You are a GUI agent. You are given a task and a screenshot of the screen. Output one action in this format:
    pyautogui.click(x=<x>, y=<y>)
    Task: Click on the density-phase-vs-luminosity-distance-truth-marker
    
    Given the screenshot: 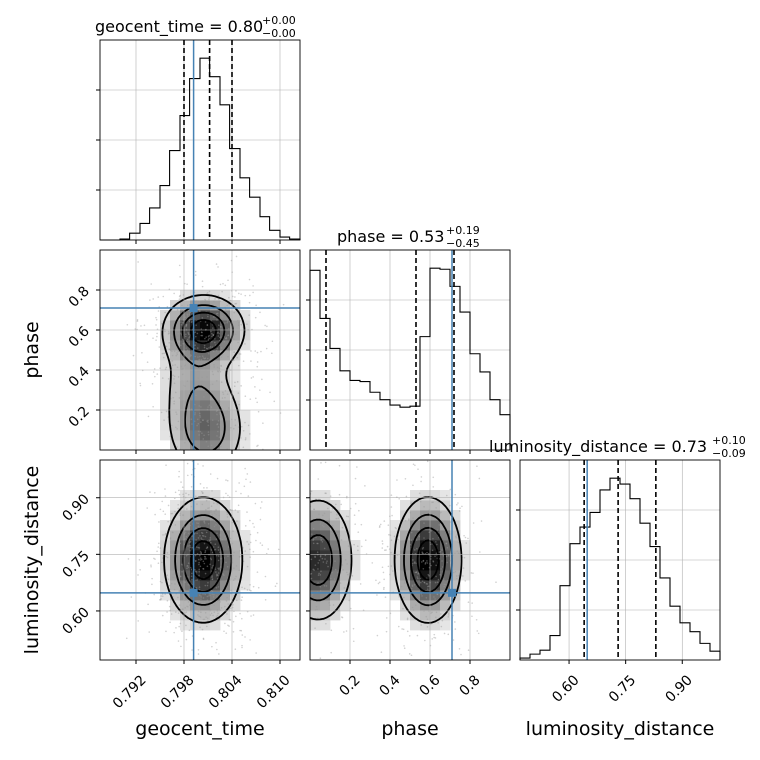 What is the action you would take?
    pyautogui.click(x=452, y=592)
    